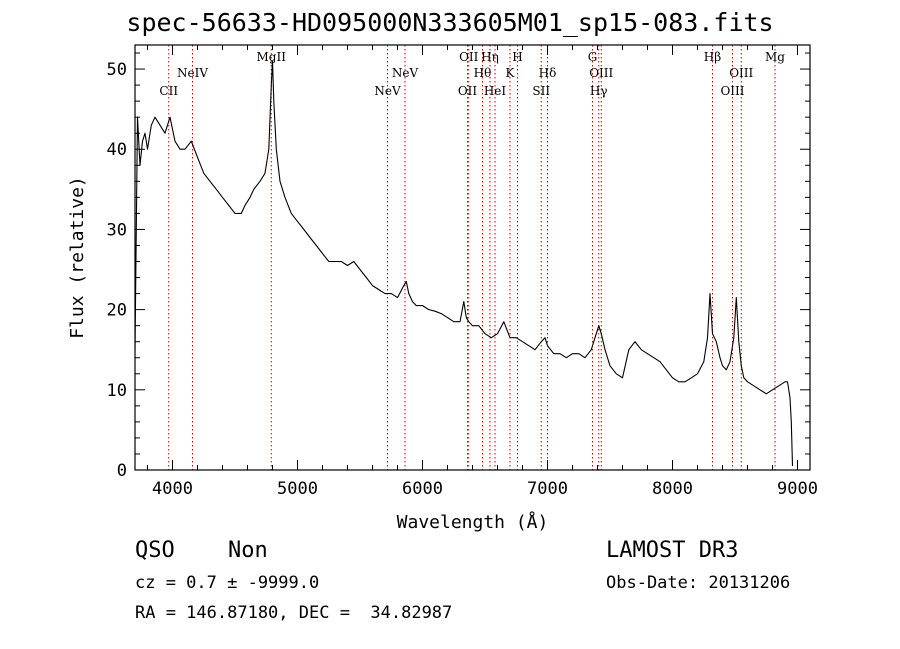 The width and height of the screenshot is (900, 649). What do you see at coordinates (117, 150) in the screenshot?
I see `y-tick-label: 40` at bounding box center [117, 150].